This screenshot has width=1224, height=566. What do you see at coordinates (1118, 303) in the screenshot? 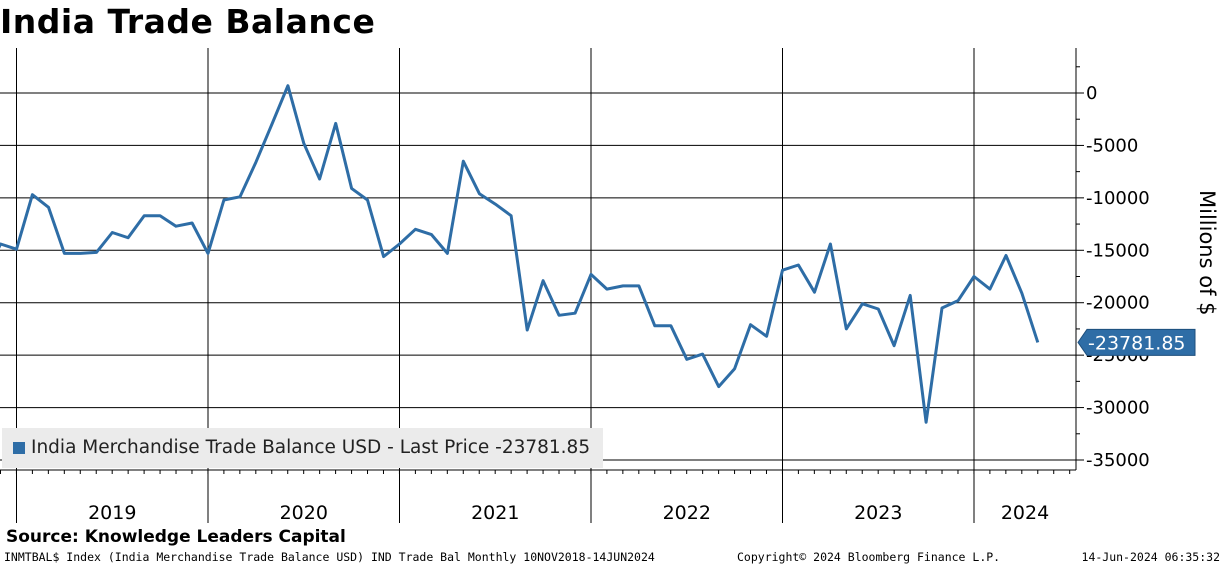
I see `y-tick-label: -20000` at bounding box center [1118, 303].